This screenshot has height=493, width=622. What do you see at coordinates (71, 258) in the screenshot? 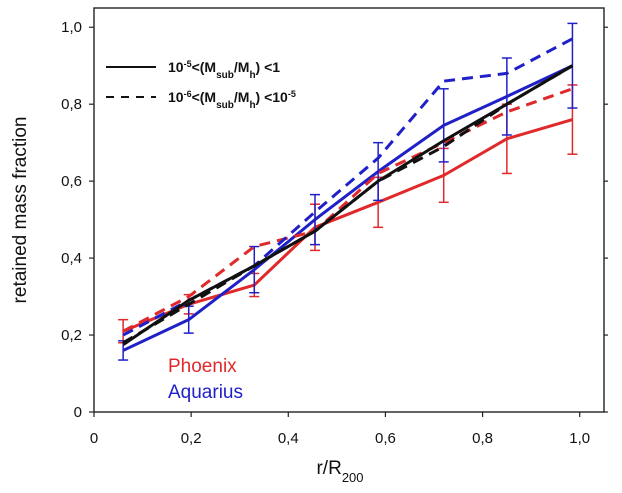
I see `y-tick-label: 0,4` at bounding box center [71, 258].